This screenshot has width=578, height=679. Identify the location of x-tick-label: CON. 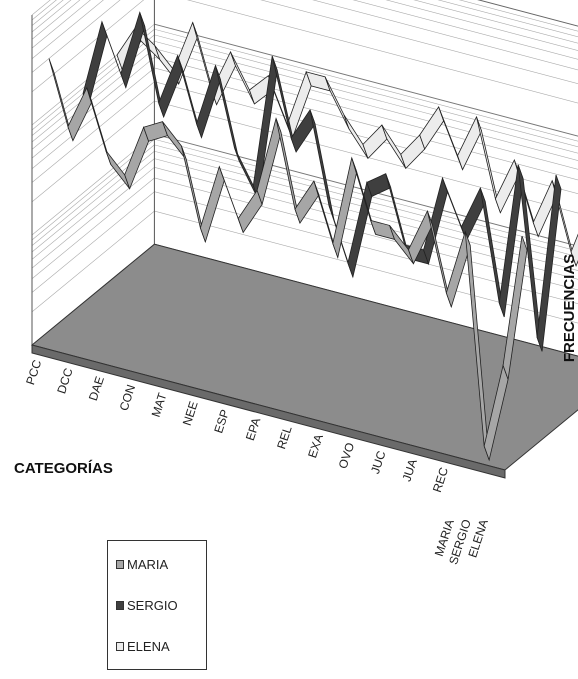
(128, 398).